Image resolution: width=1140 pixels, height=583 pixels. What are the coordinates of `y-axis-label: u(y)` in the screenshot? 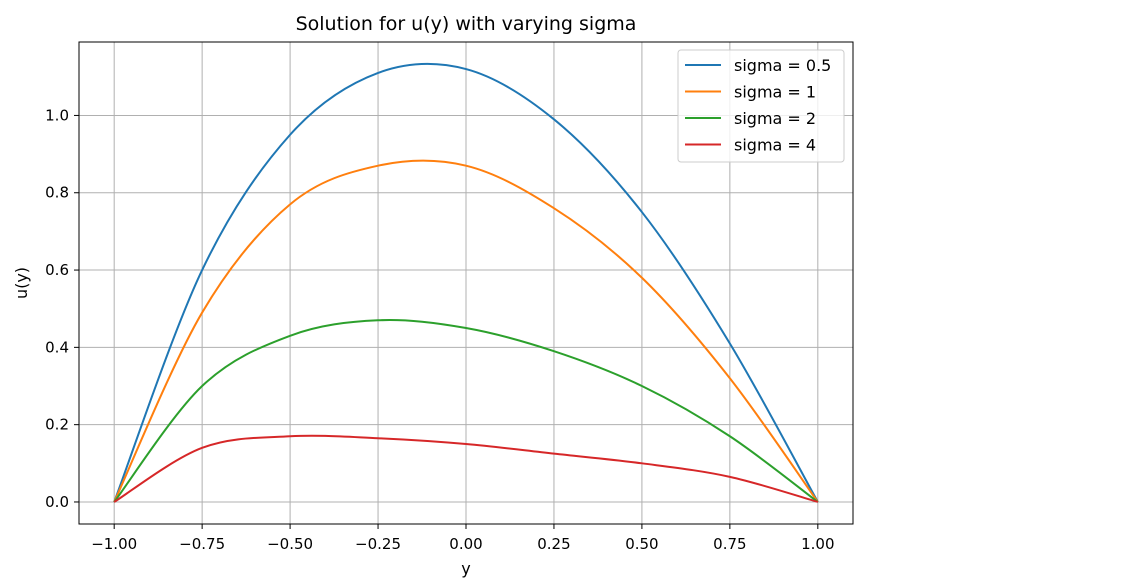 It's located at (21, 283).